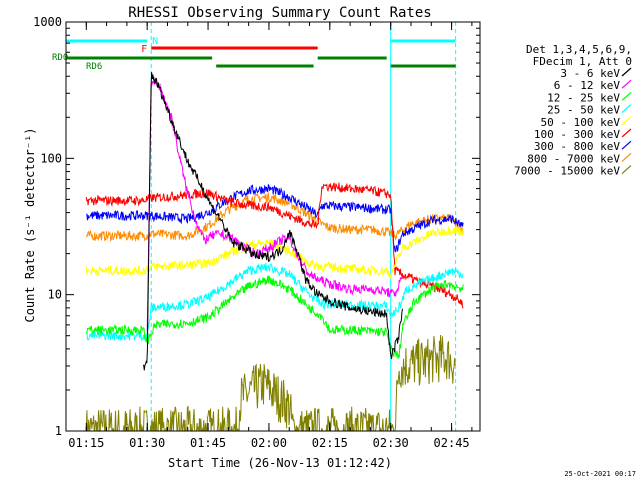 The image size is (640, 480). I want to click on x-tick-label: 02:45, so click(452, 443).